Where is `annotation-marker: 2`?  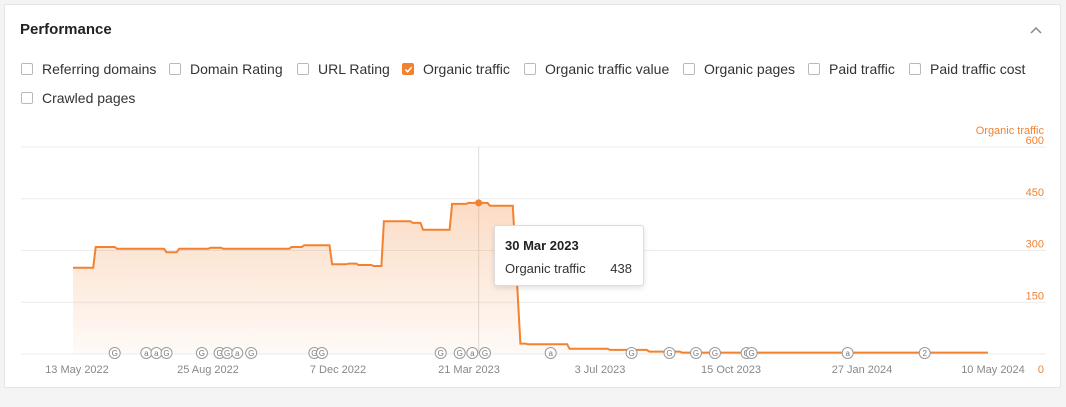
annotation-marker: 2 is located at coordinates (924, 353).